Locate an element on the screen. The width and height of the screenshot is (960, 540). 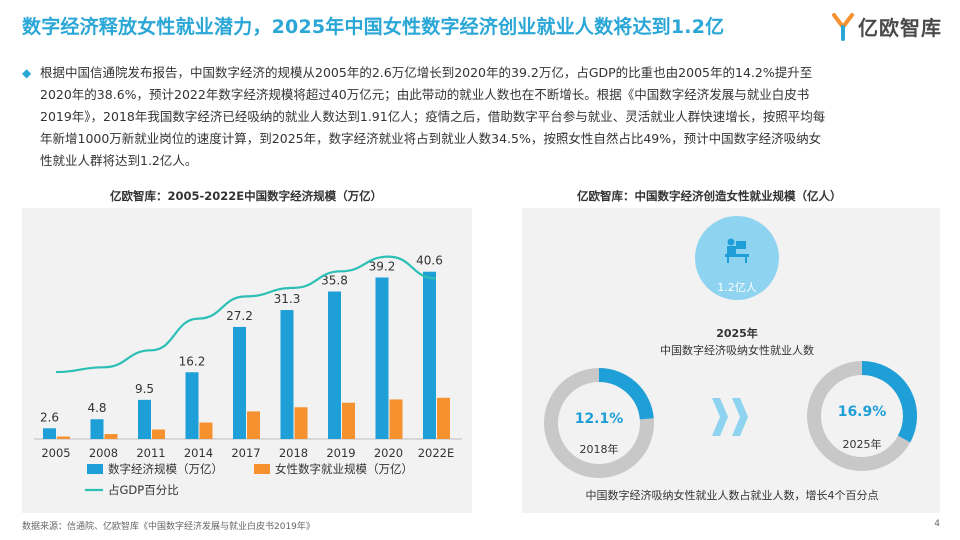
total-caption: 中国数字经济吸纳女性就业人数 is located at coordinates (737, 350).